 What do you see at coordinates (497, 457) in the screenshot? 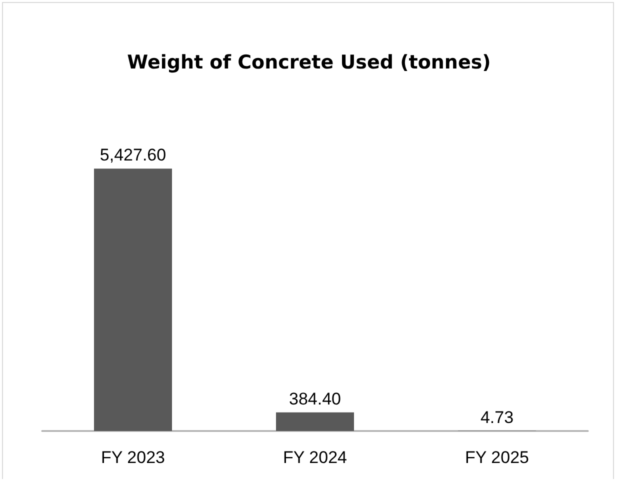
I see `x-tick-label: FY 2025` at bounding box center [497, 457].